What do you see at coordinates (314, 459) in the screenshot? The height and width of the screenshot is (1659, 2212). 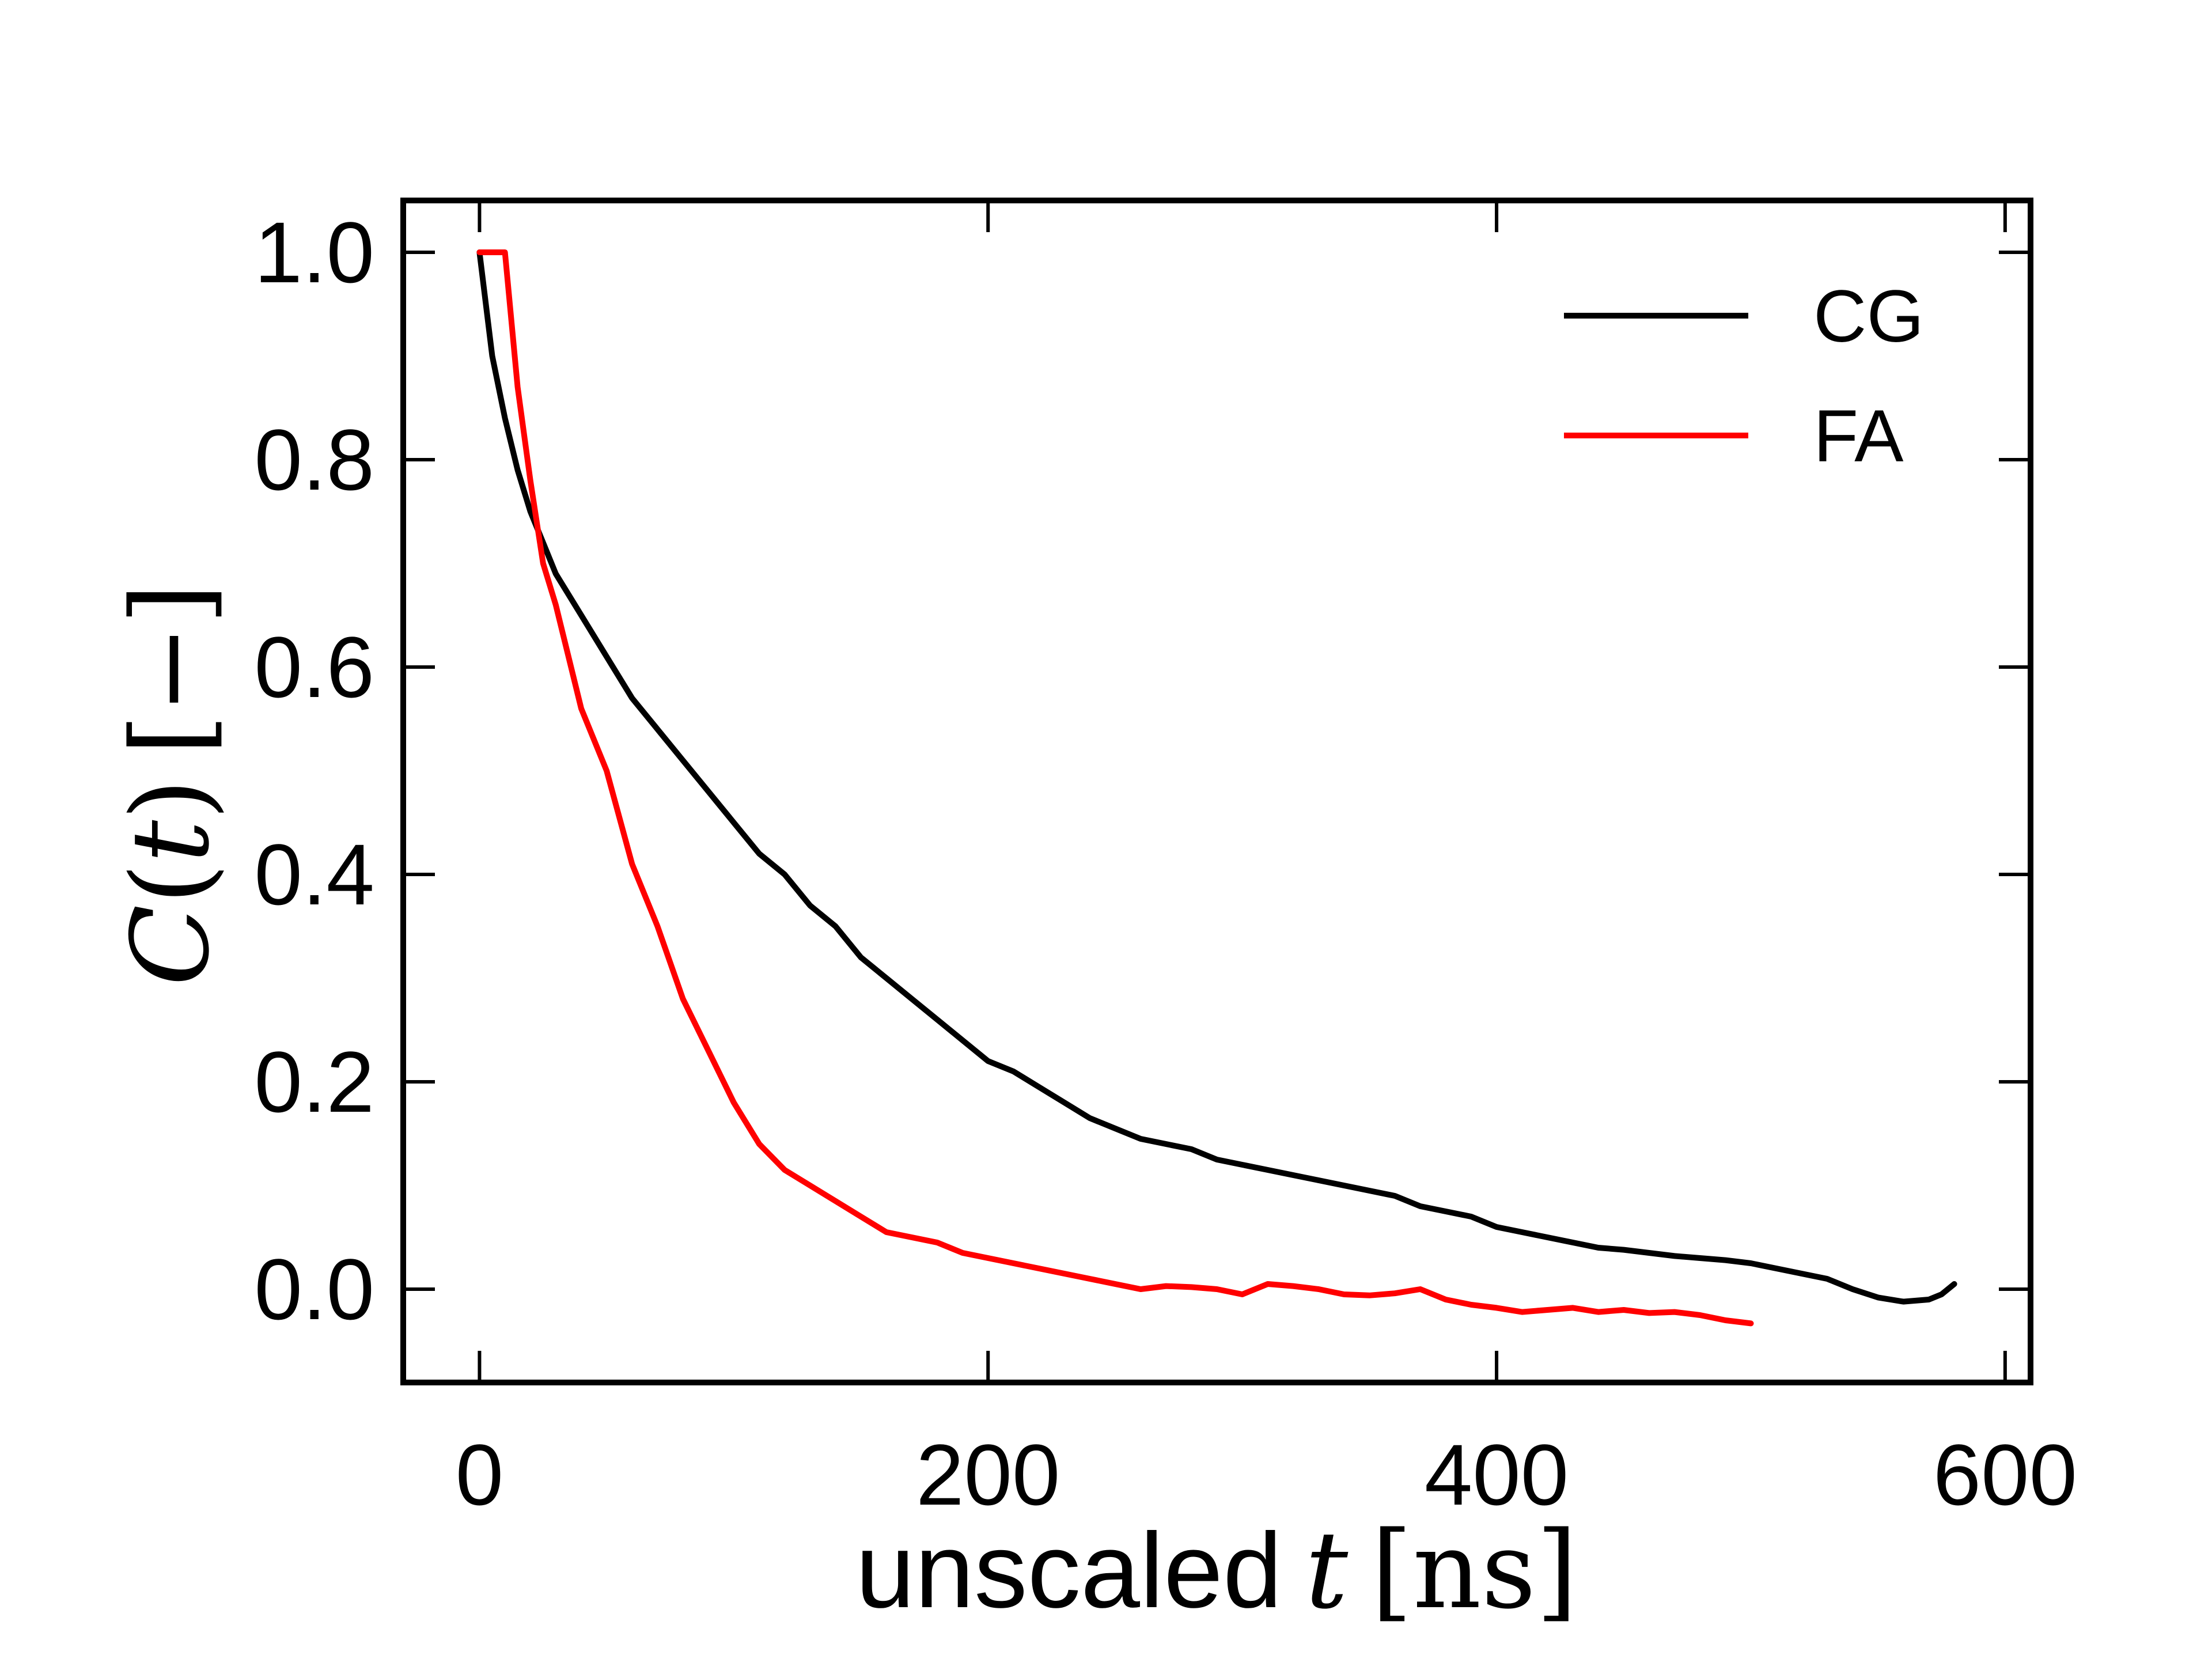 I see `y-tick-label: 0.8` at bounding box center [314, 459].